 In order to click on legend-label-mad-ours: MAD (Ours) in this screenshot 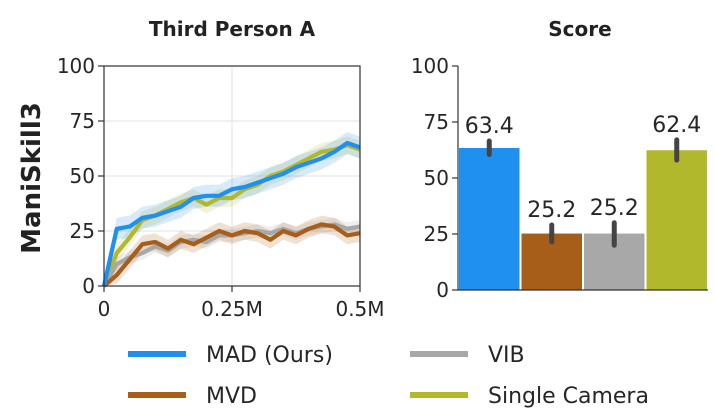, I will do `click(269, 355)`.